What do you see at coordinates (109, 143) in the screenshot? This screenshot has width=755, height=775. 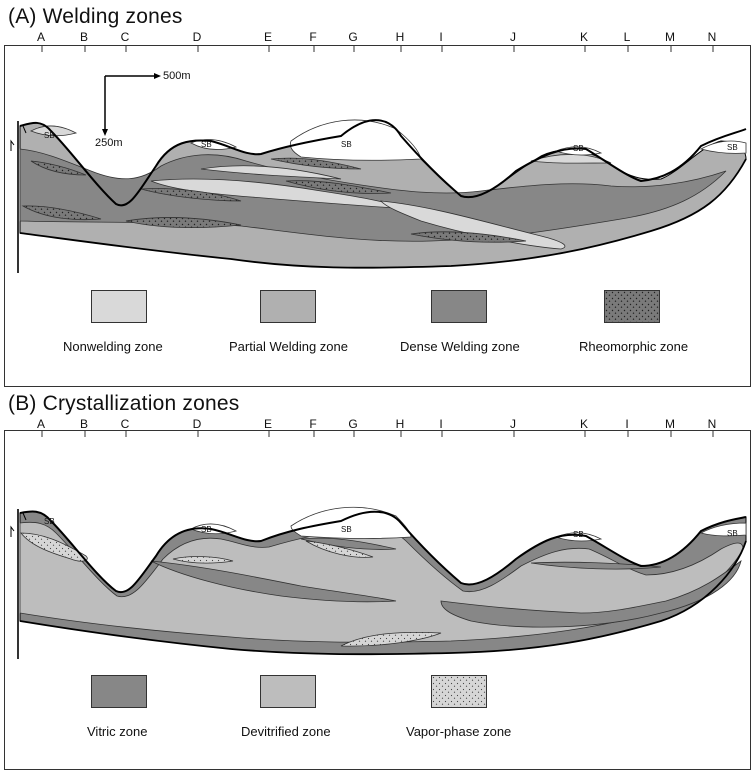 I see `scale-vertical-label: 250m` at bounding box center [109, 143].